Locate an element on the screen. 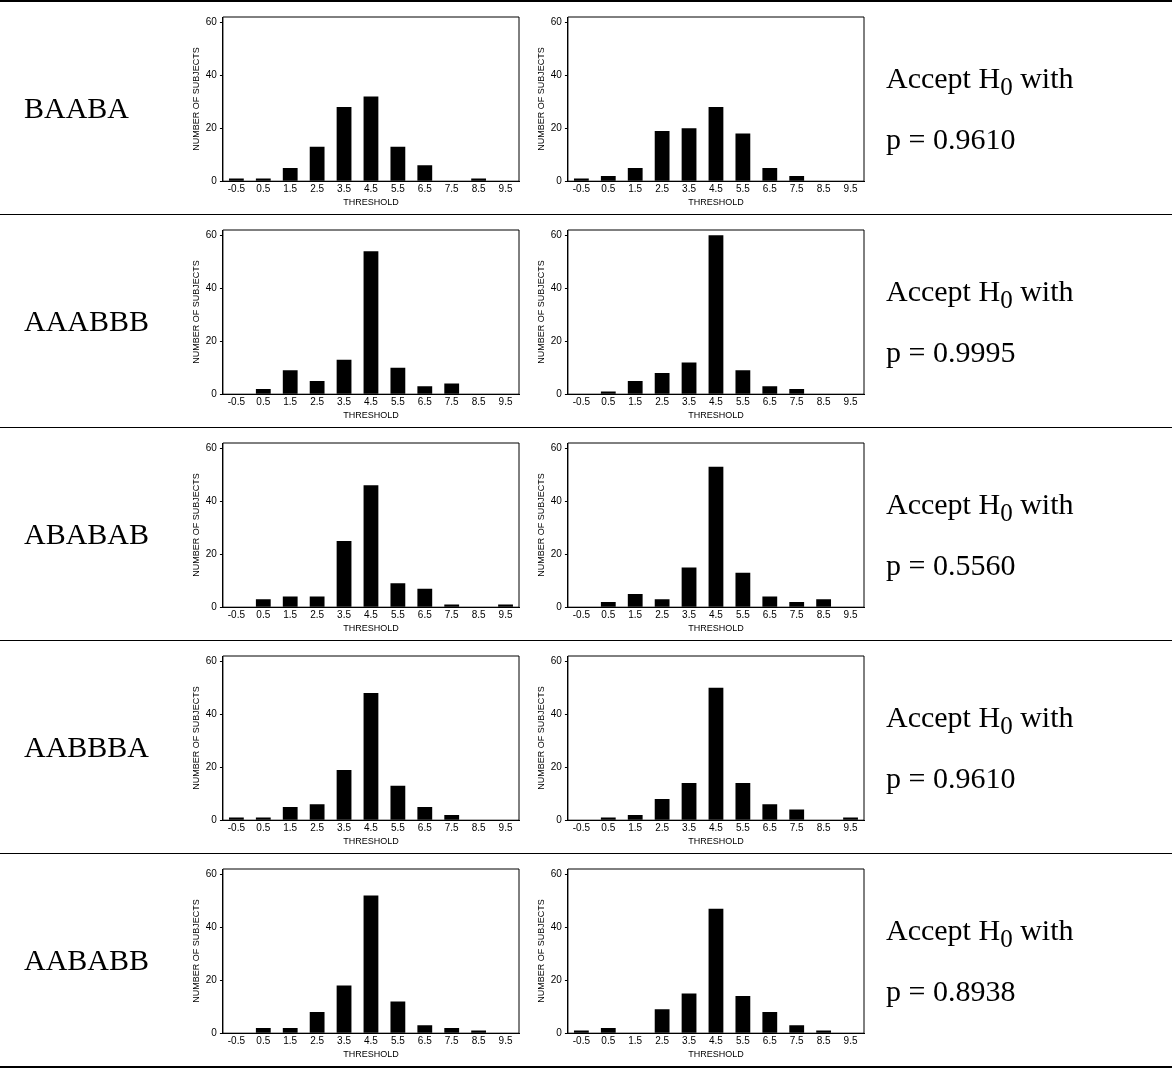 This screenshot has height=1074, width=1172. text: p = 0.9995 is located at coordinates (951, 351).